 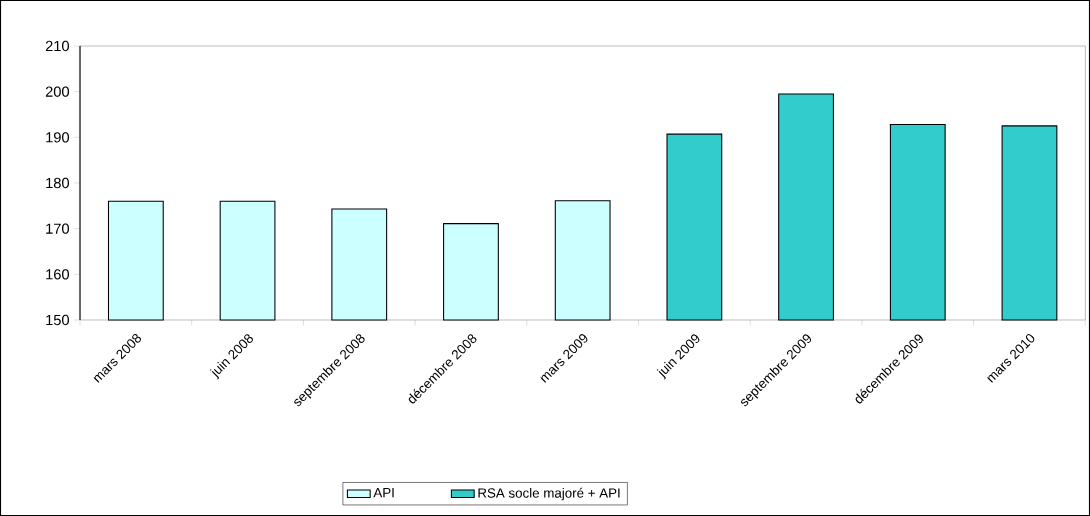 What do you see at coordinates (58, 320) in the screenshot?
I see `y-tick-label: 150` at bounding box center [58, 320].